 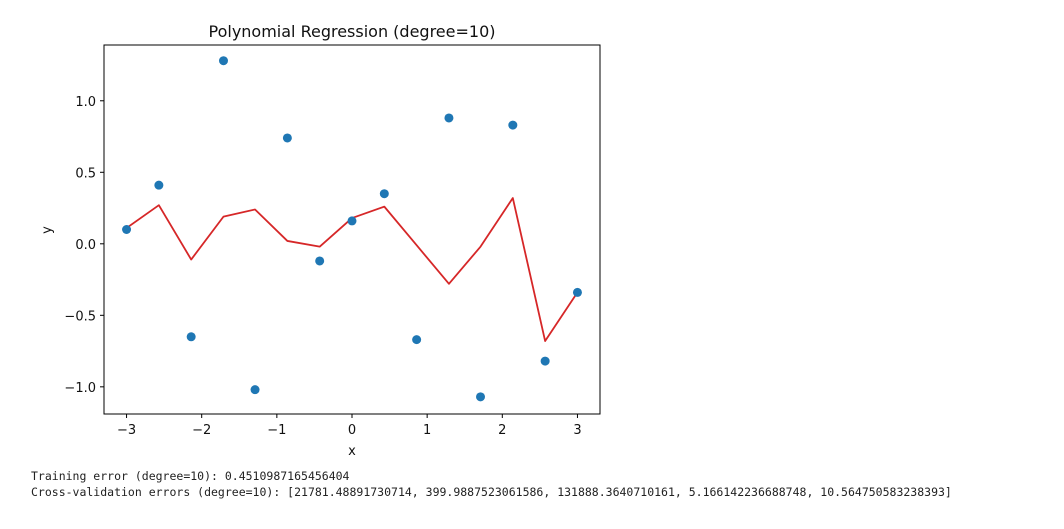 What do you see at coordinates (502, 430) in the screenshot?
I see `x-tick-label: 2` at bounding box center [502, 430].